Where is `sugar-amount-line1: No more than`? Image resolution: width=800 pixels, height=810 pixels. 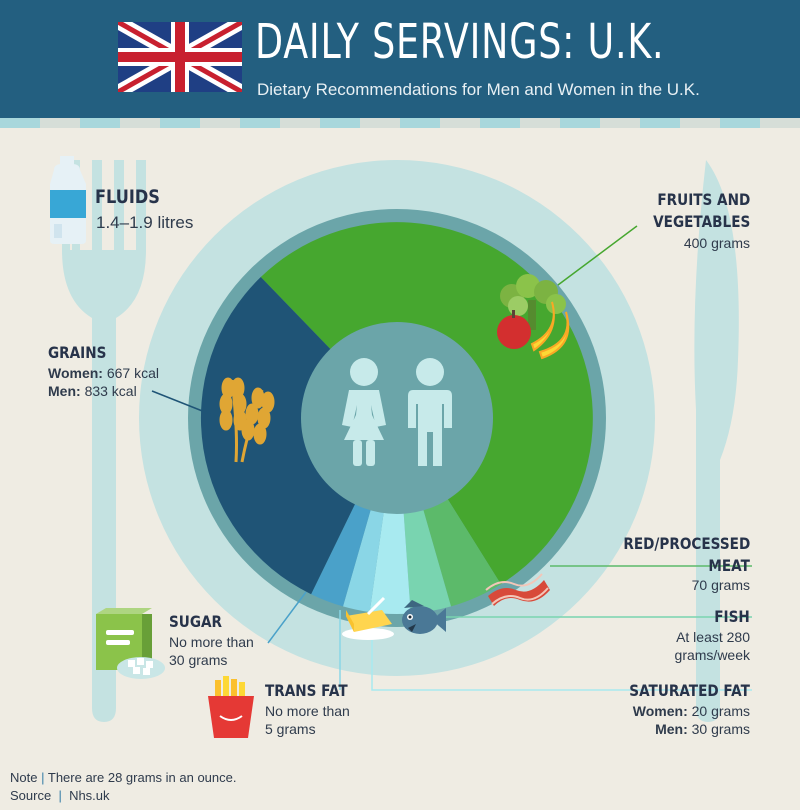
sugar-amount-line1: No more than is located at coordinates (211, 642).